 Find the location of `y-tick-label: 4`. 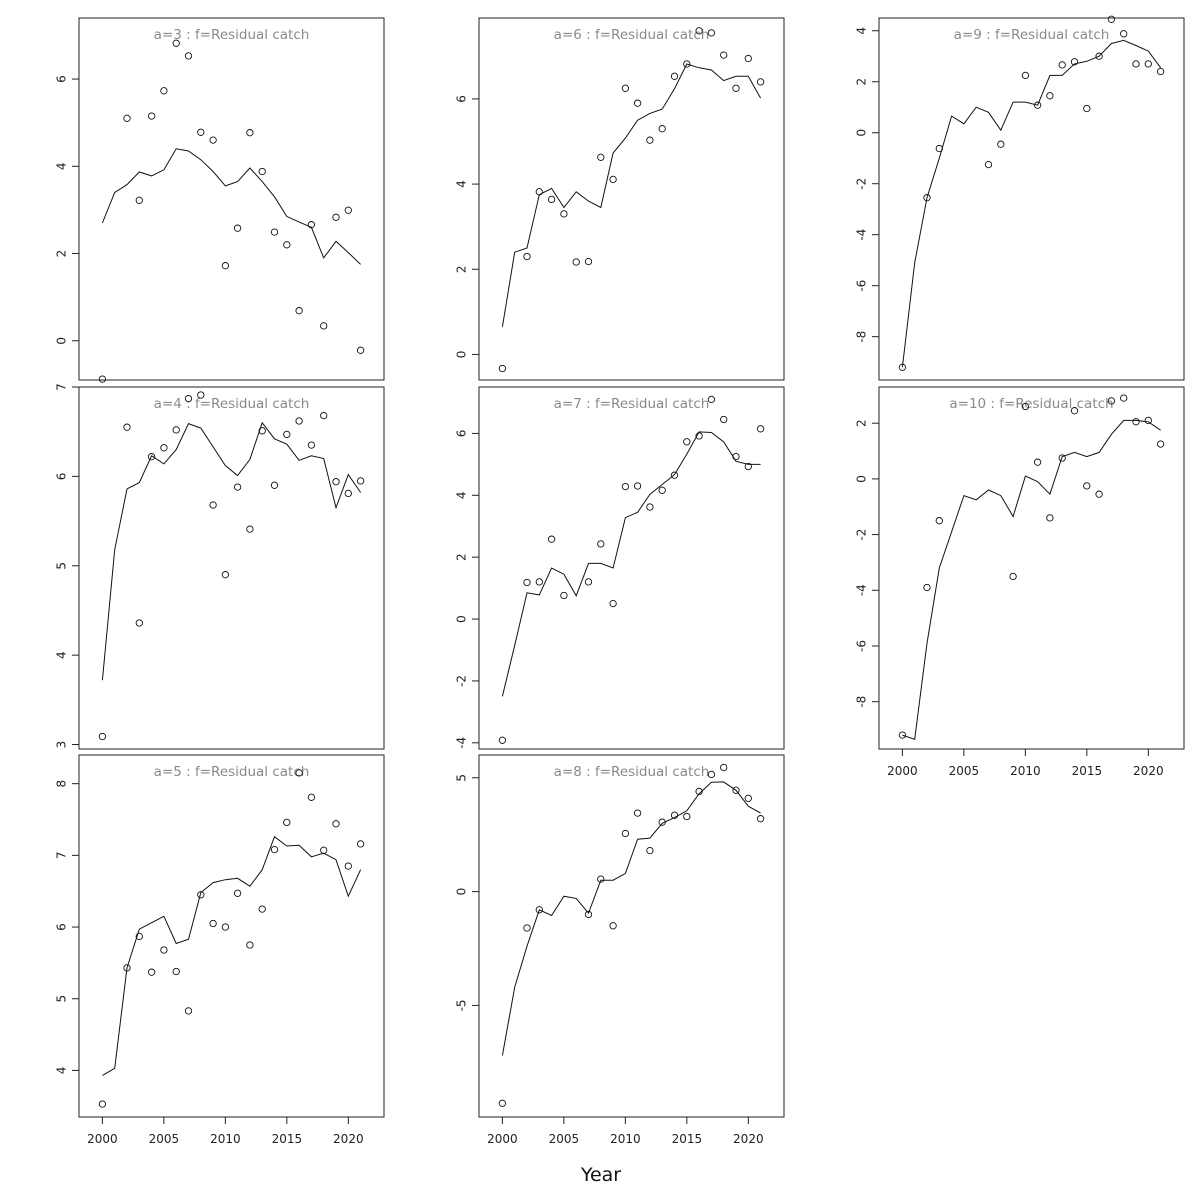

y-tick-label: 4 is located at coordinates (62, 1071).